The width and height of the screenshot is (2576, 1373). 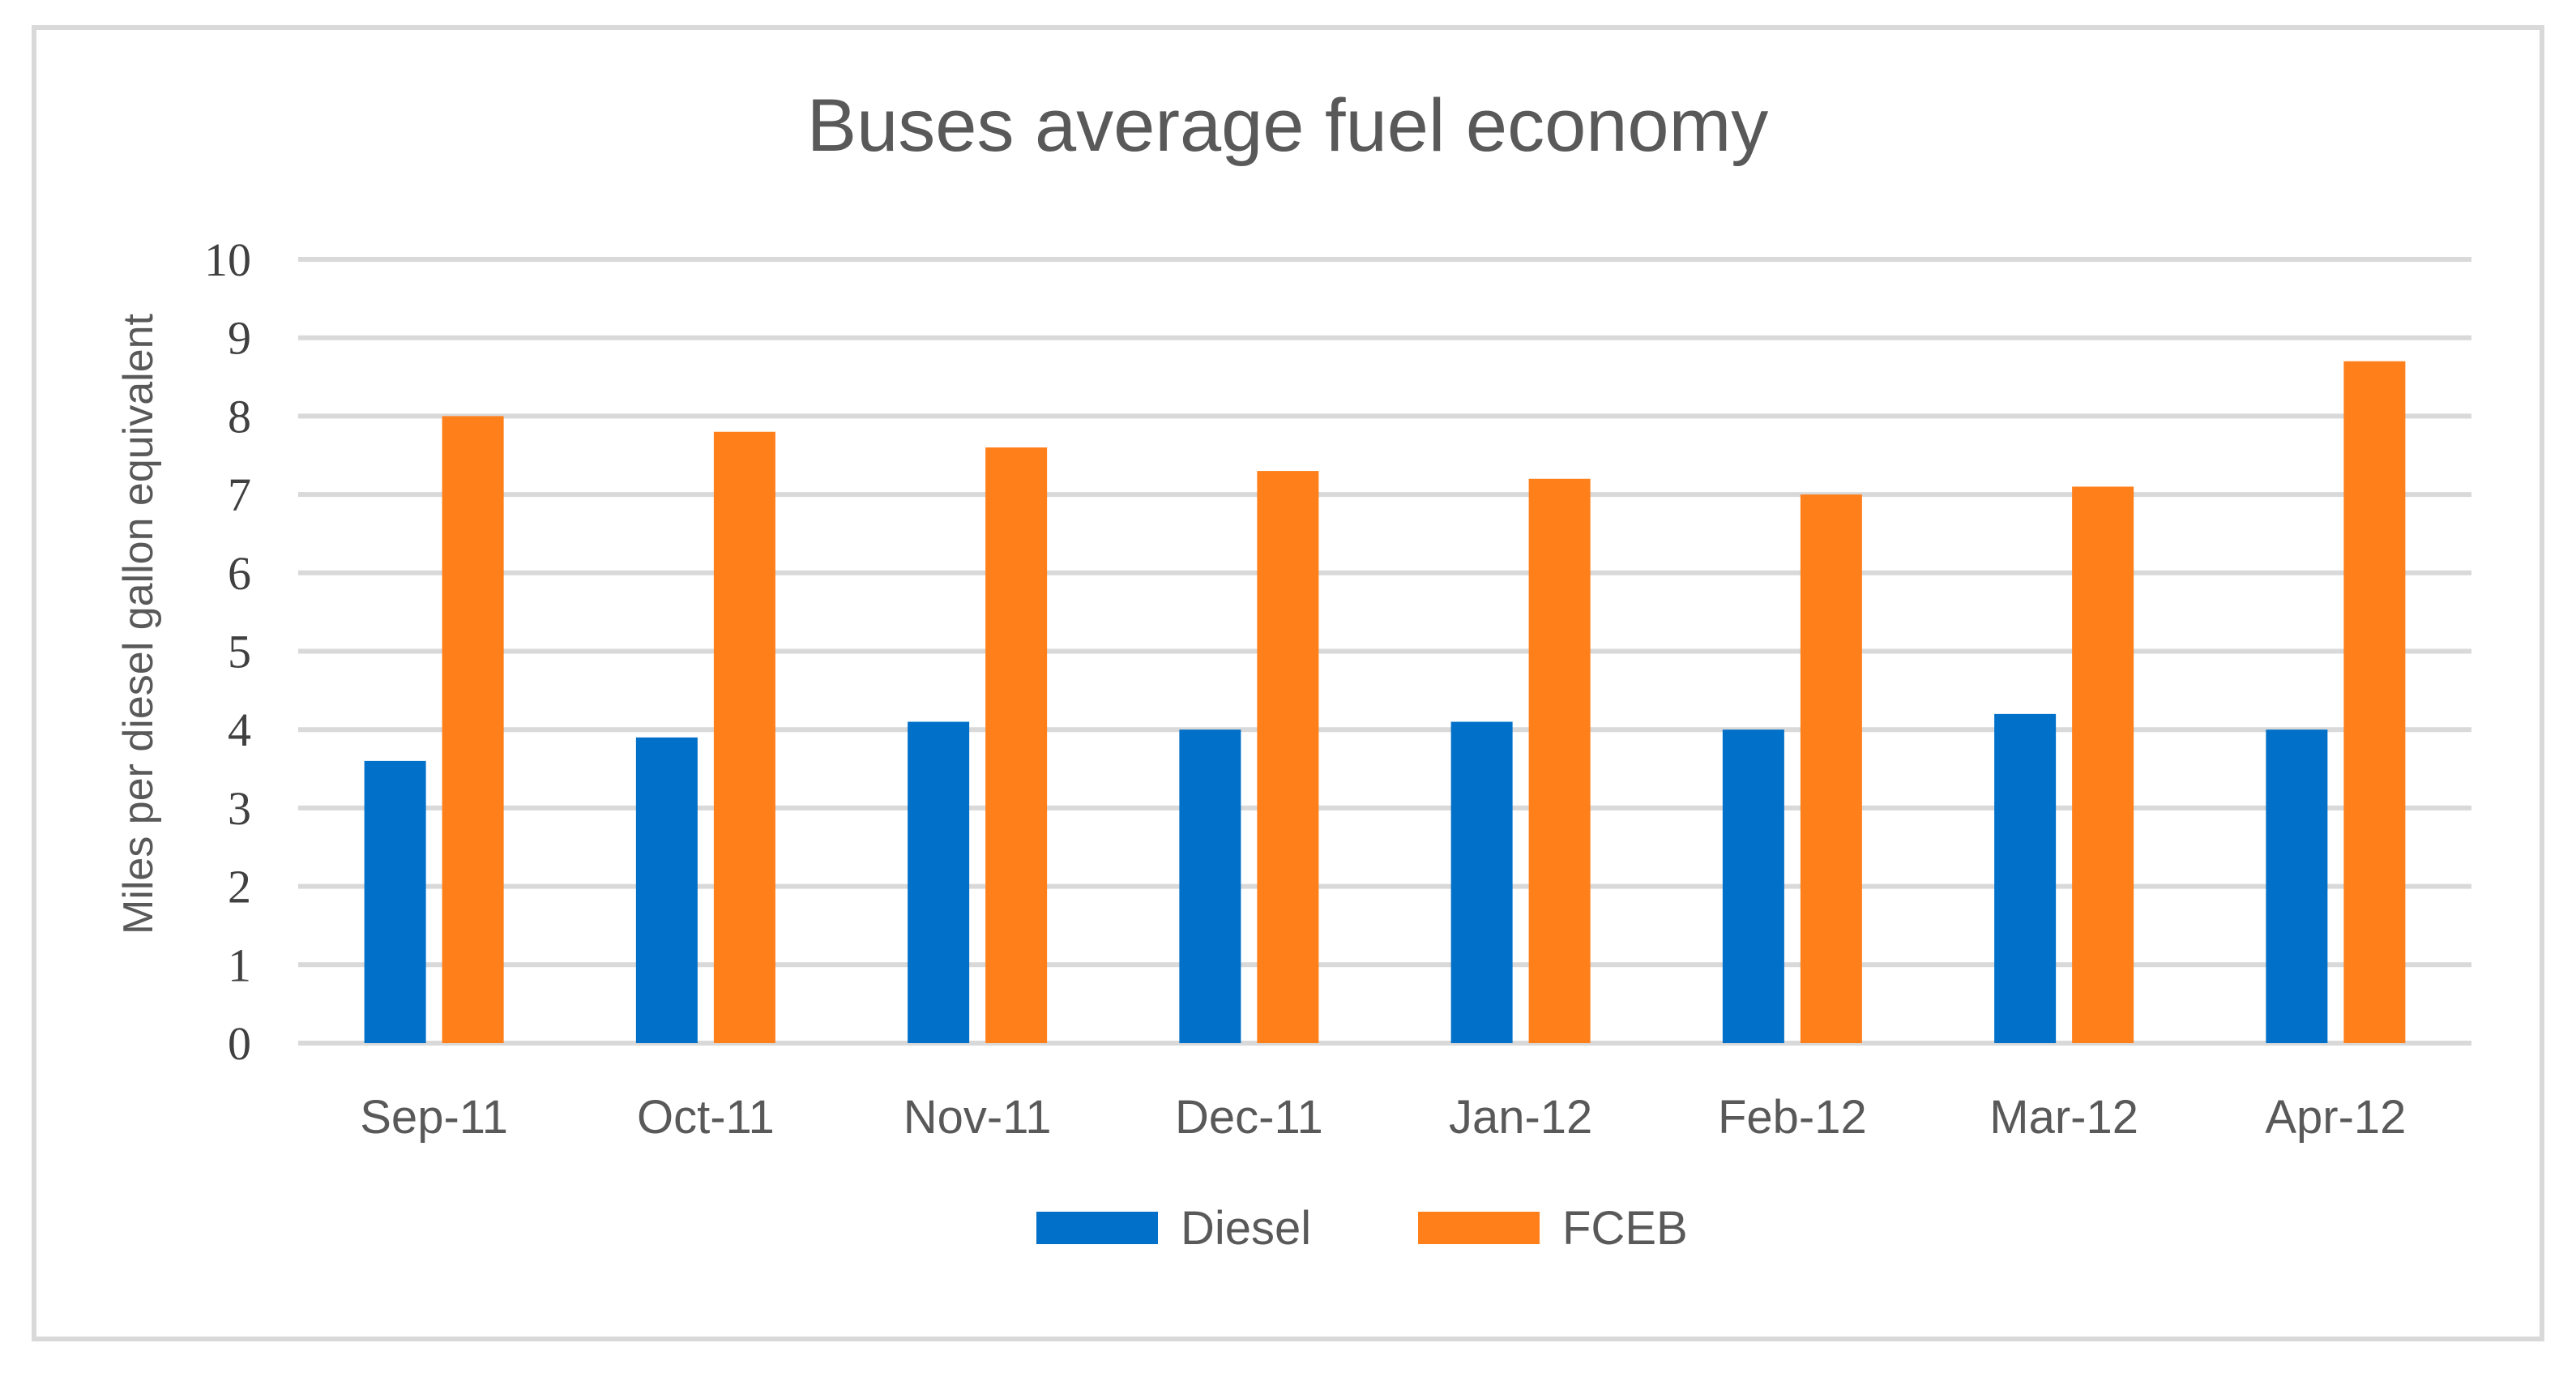 I want to click on y-tick-label: 7, so click(x=239, y=494).